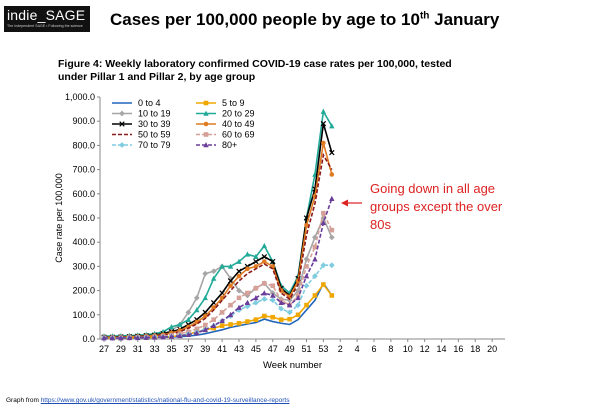  What do you see at coordinates (205, 349) in the screenshot?
I see `x-tick-label: 39` at bounding box center [205, 349].